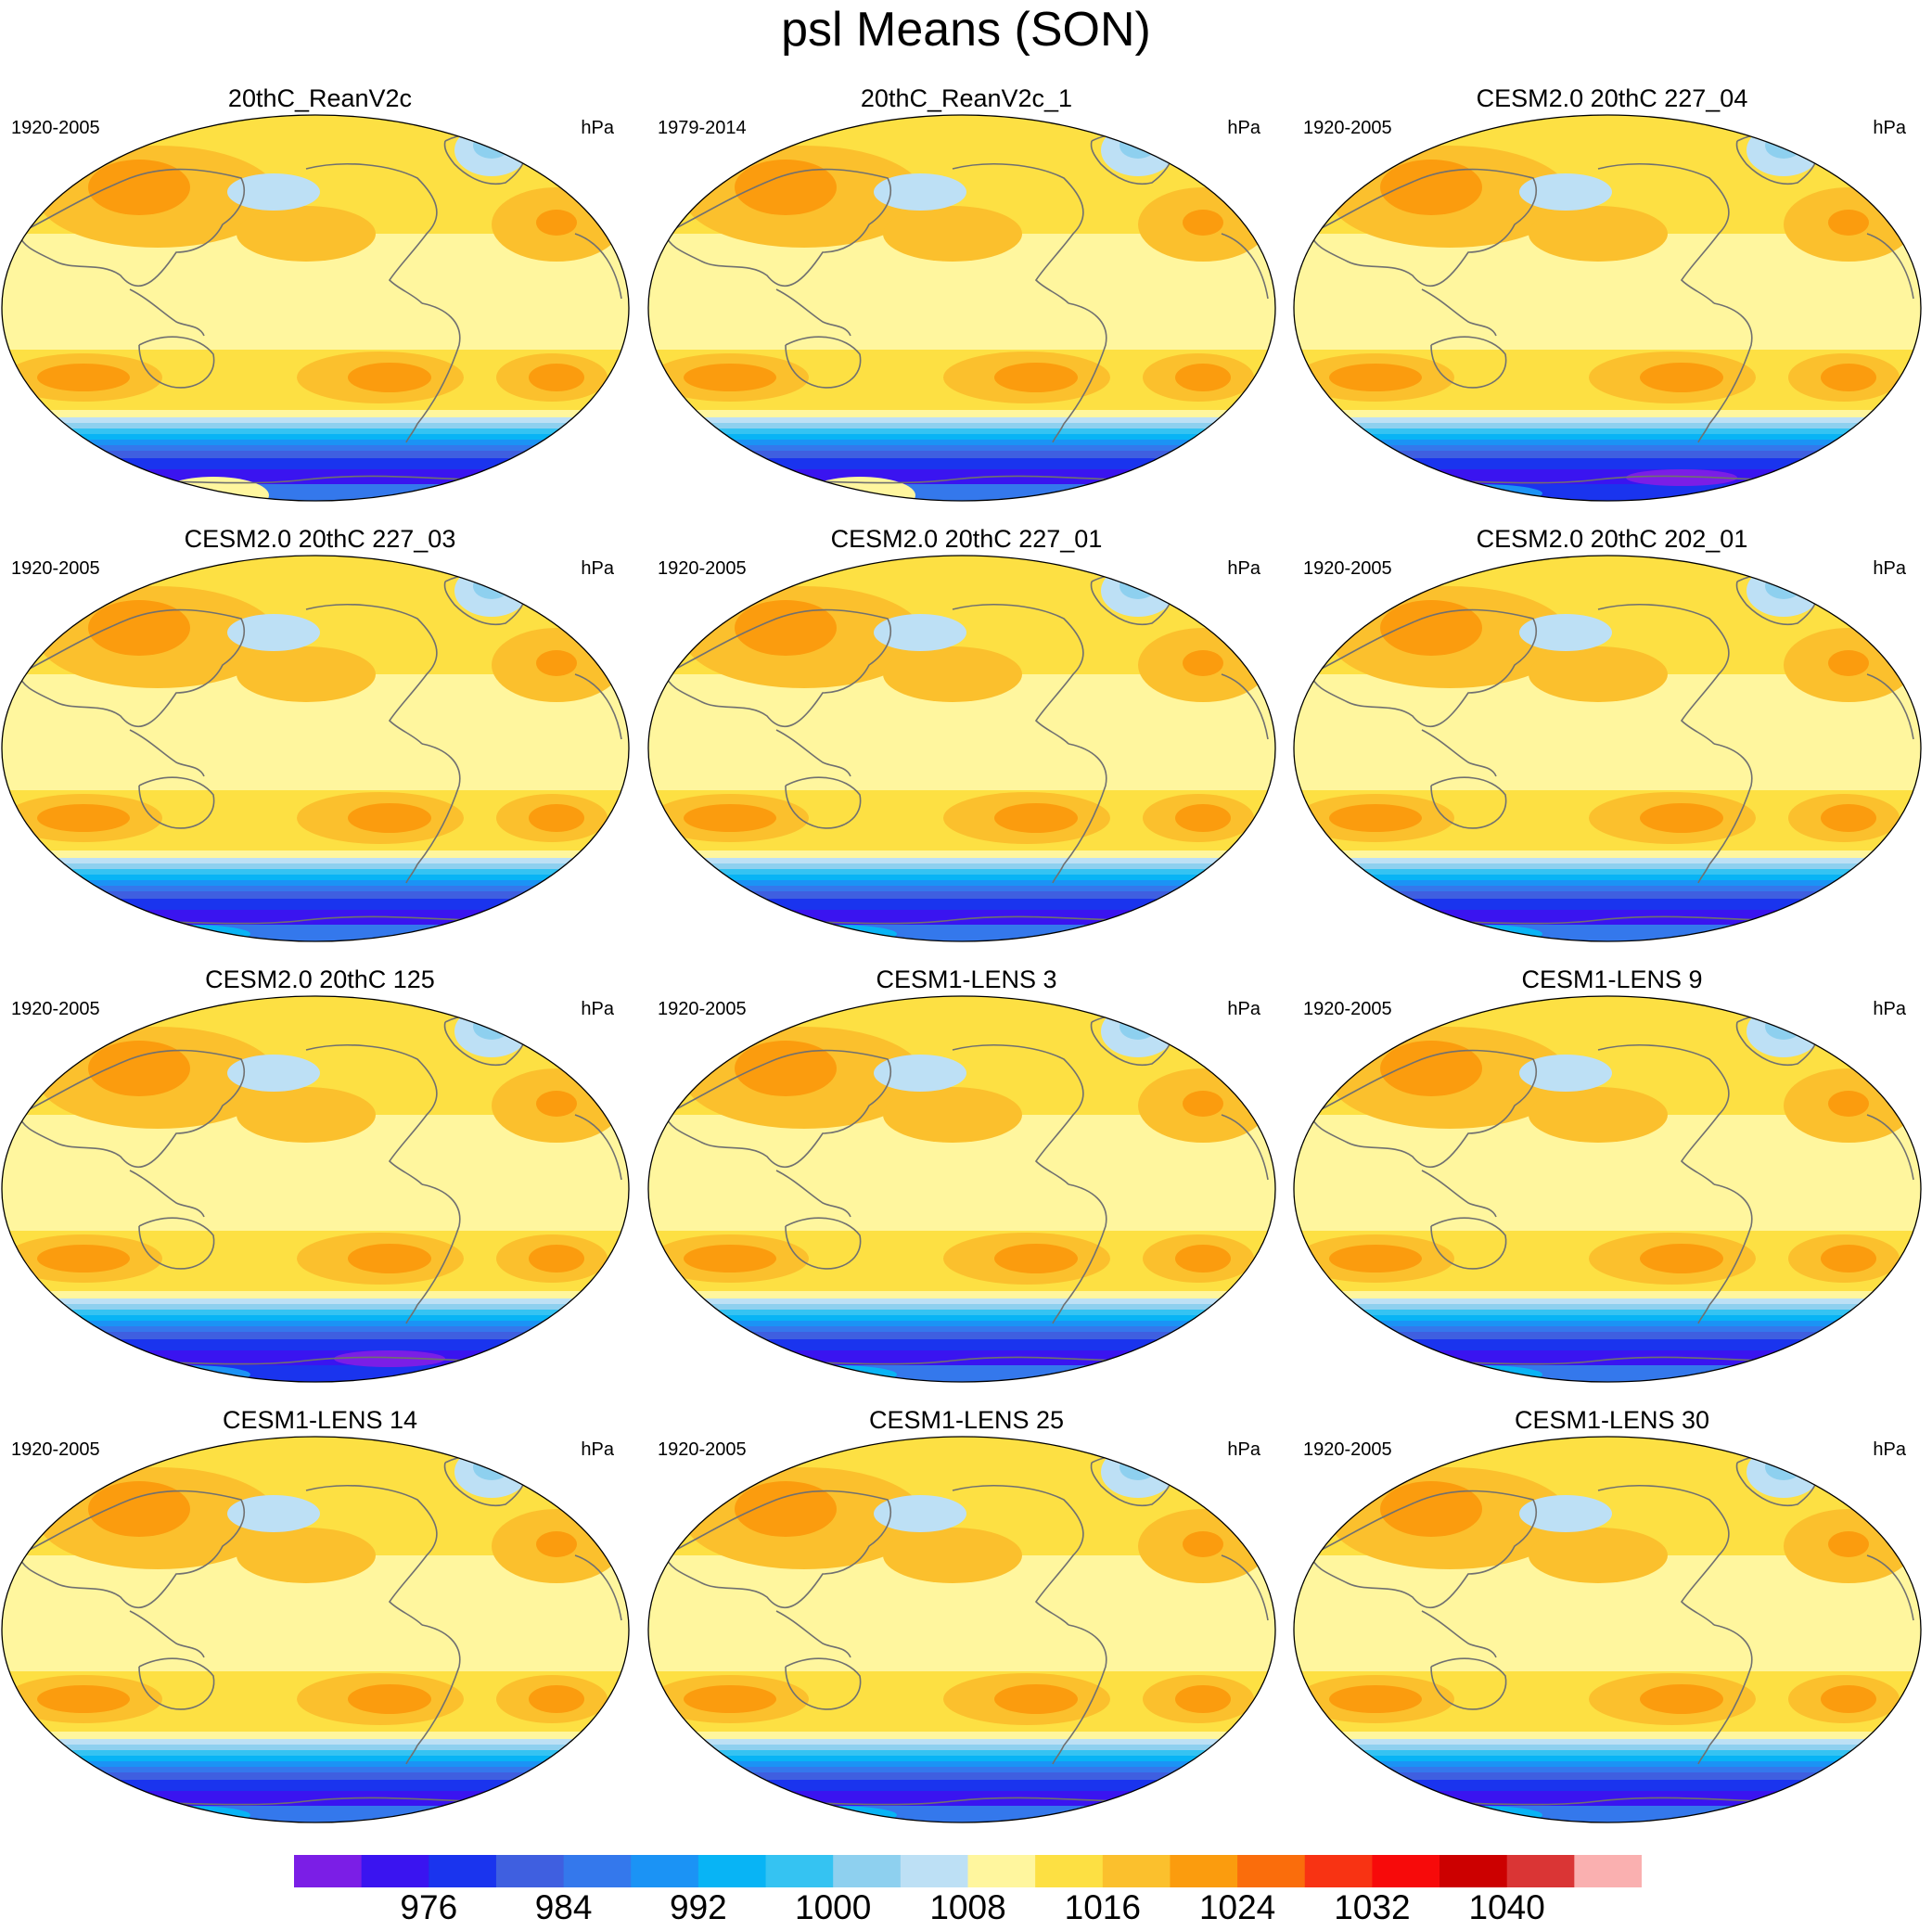 The width and height of the screenshot is (1932, 1931). What do you see at coordinates (429, 1907) in the screenshot?
I see `colorbar-label: 976` at bounding box center [429, 1907].